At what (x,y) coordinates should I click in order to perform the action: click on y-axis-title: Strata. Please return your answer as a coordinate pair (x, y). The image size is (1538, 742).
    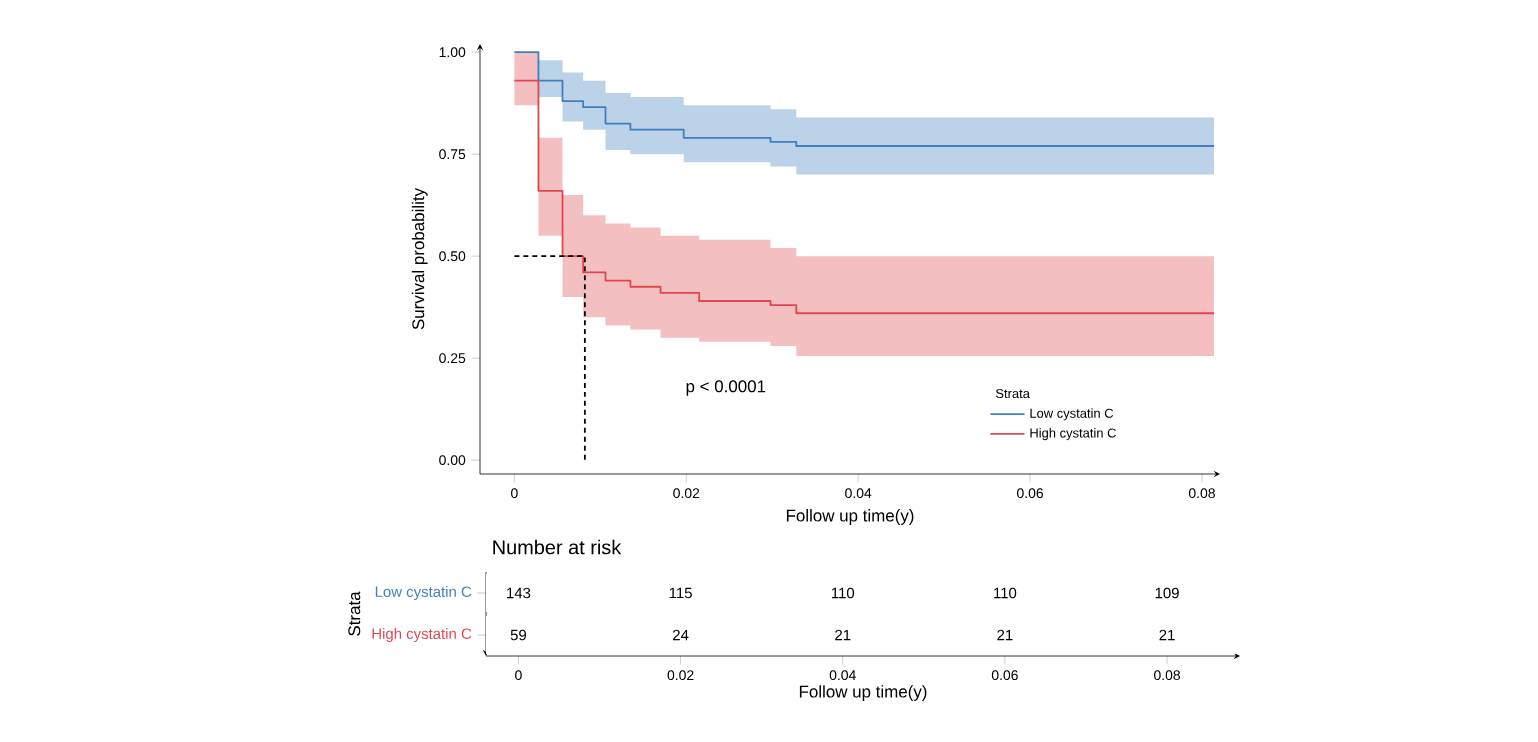
    Looking at the image, I should click on (354, 613).